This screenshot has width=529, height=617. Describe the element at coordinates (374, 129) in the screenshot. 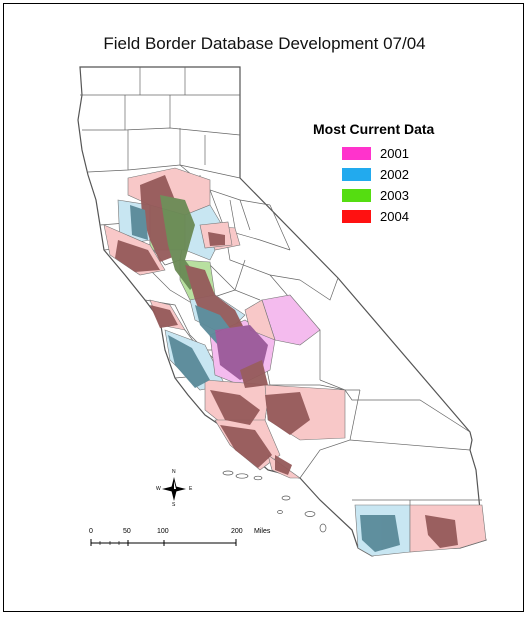

I see `legend-title: Most Current Data` at that location.